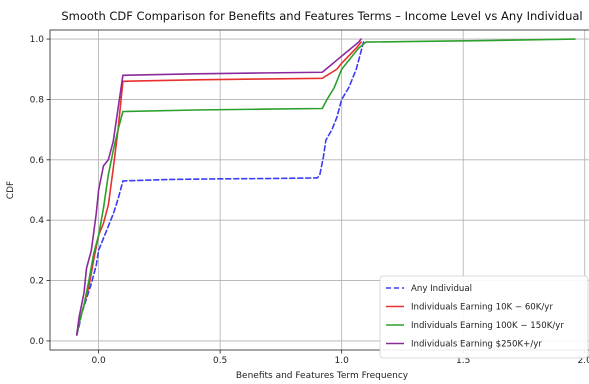 The width and height of the screenshot is (589, 384). I want to click on y-tick-label: 0.4, so click(37, 221).